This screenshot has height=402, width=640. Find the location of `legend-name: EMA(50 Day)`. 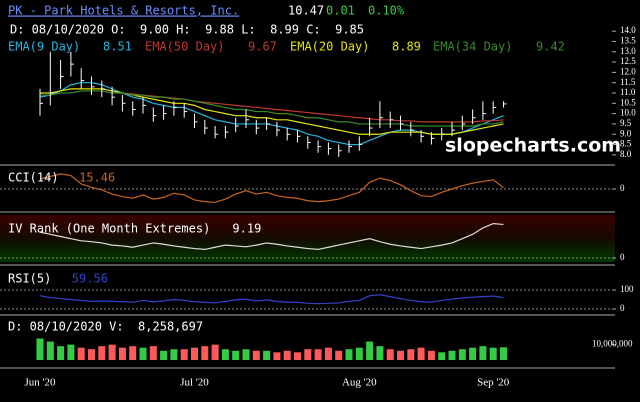

legend-name: EMA(50 Day) is located at coordinates (184, 47).